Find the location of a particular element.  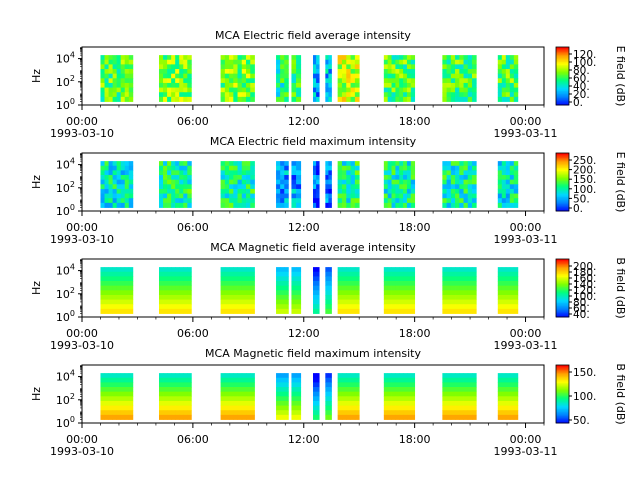

y-tick-label: 10² is located at coordinates (65, 399).